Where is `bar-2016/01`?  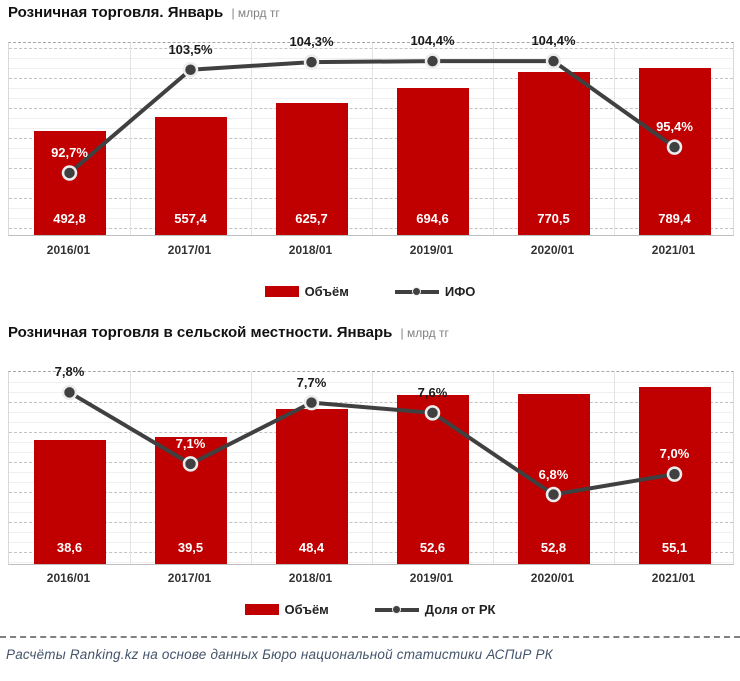 bar-2016/01 is located at coordinates (69, 502).